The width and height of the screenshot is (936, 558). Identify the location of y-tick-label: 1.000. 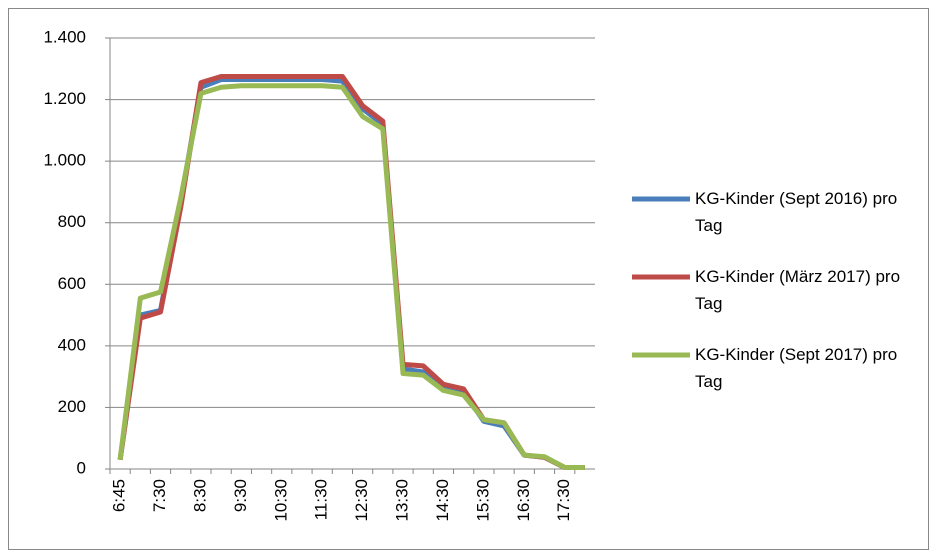
(64, 160).